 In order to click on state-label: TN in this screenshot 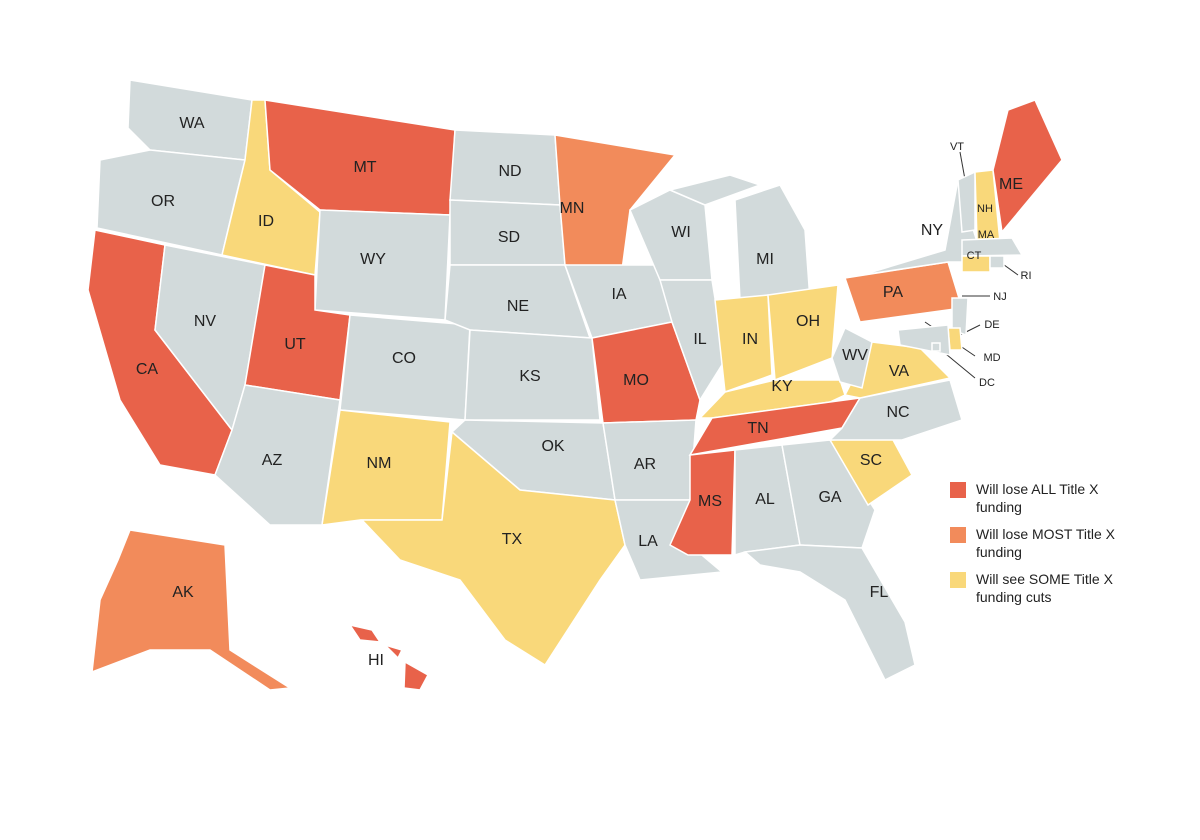, I will do `click(757, 428)`.